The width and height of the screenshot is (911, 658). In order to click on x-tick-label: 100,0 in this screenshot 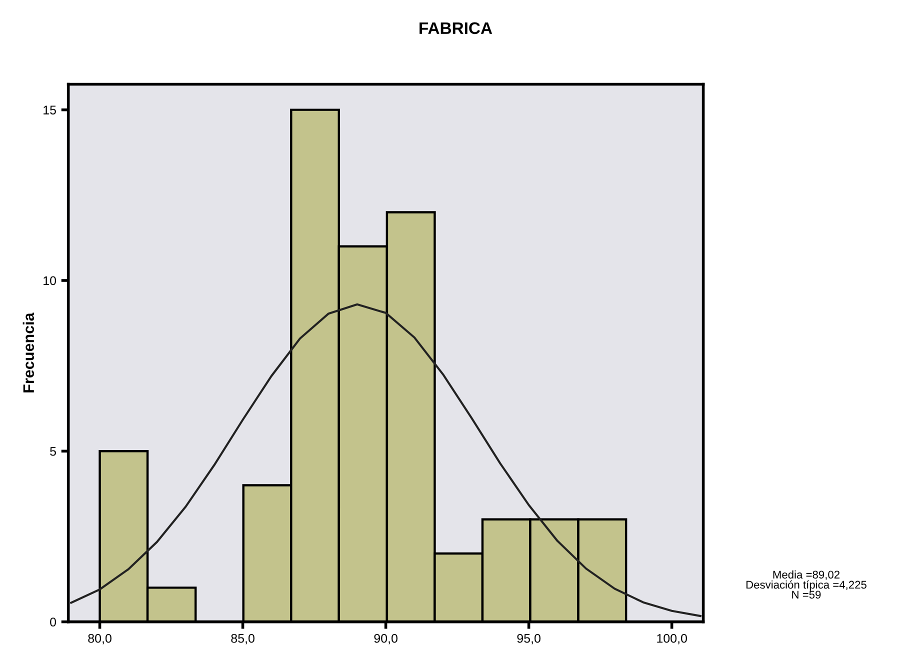, I will do `click(672, 639)`.